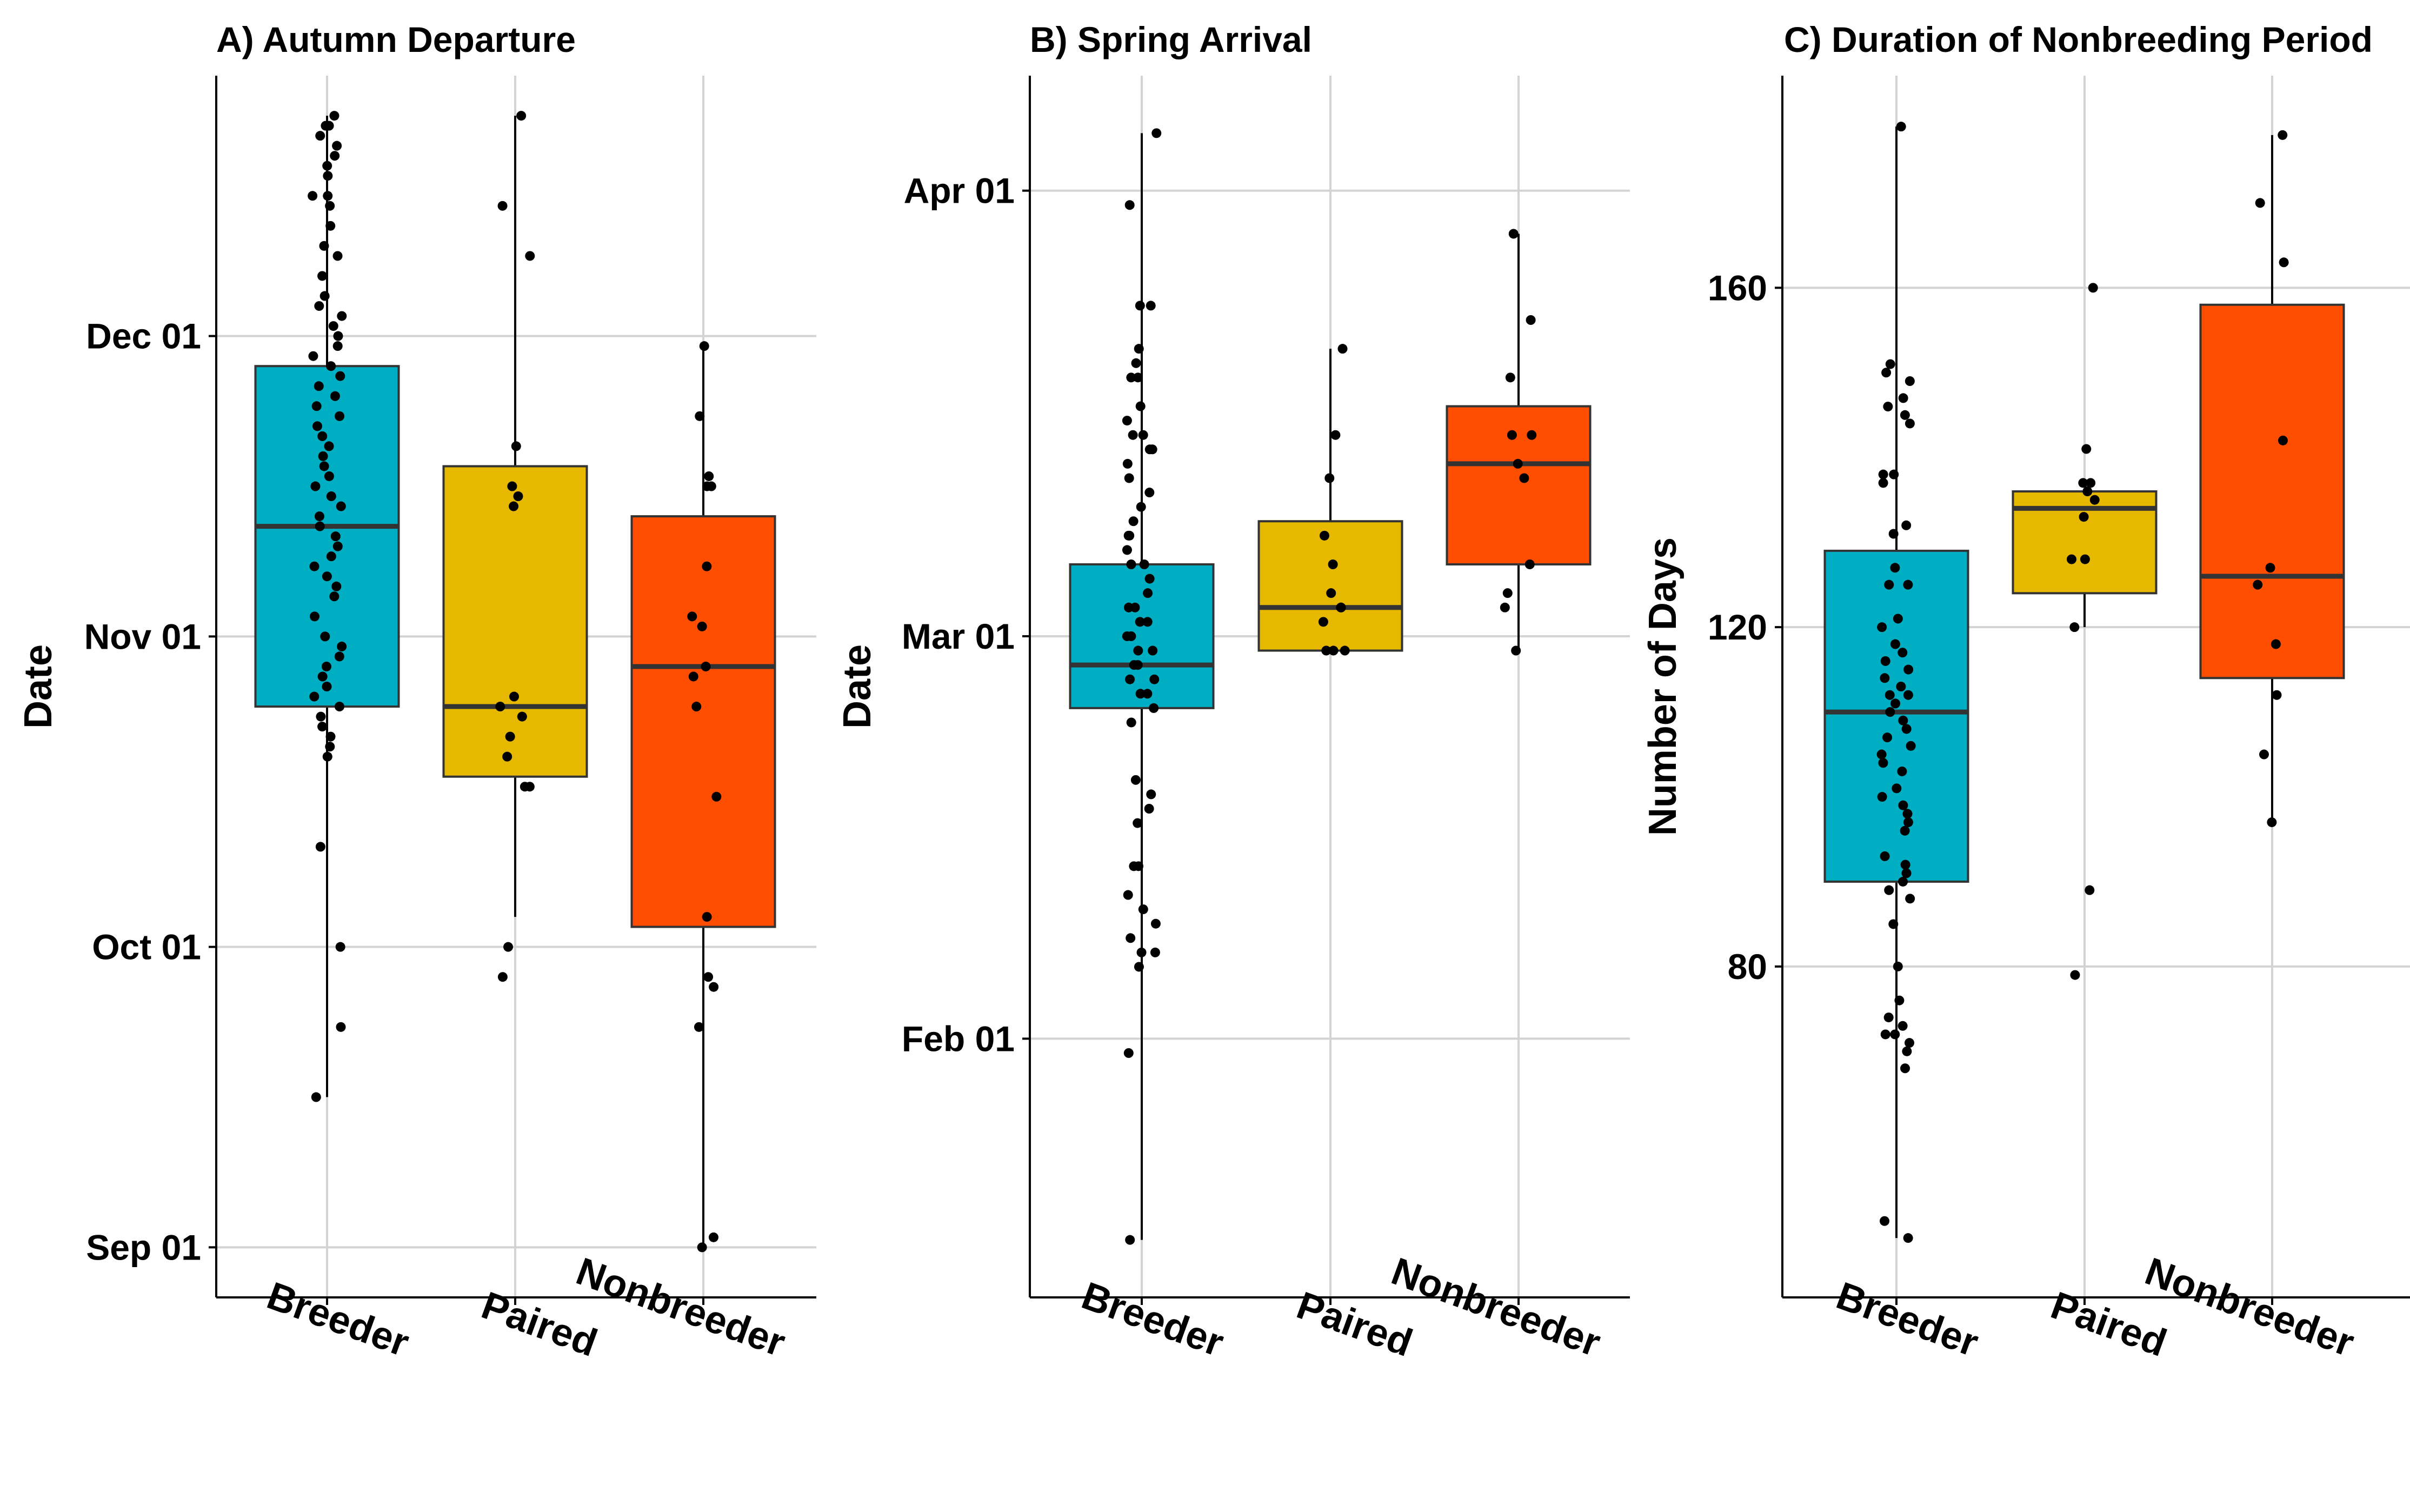 This screenshot has height=1512, width=2410. I want to click on y-tick-label: Mar 01, so click(958, 636).